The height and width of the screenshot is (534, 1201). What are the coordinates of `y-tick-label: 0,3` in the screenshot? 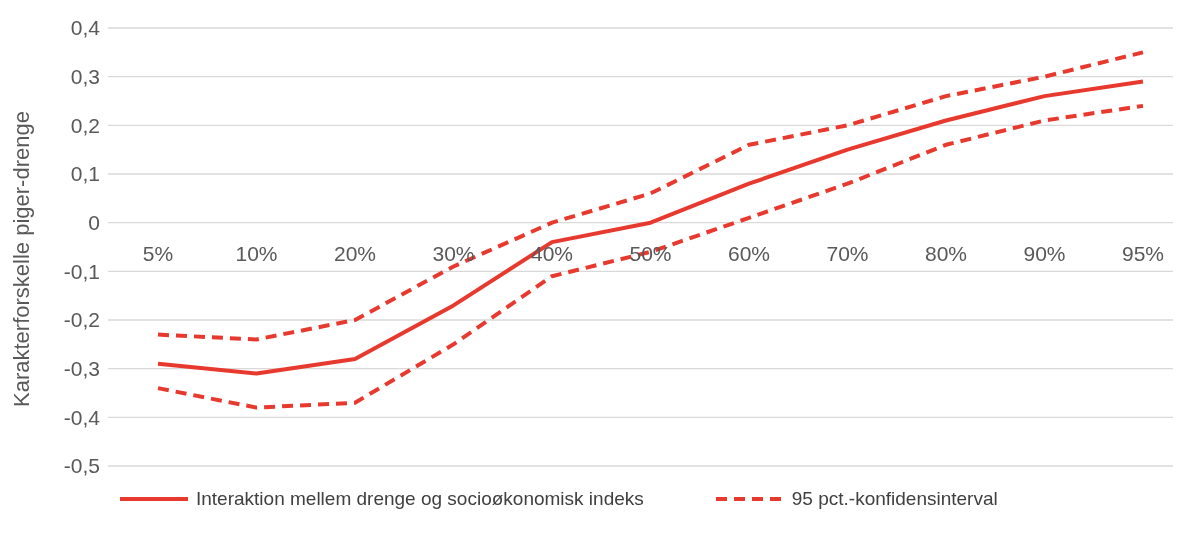 It's located at (85, 77).